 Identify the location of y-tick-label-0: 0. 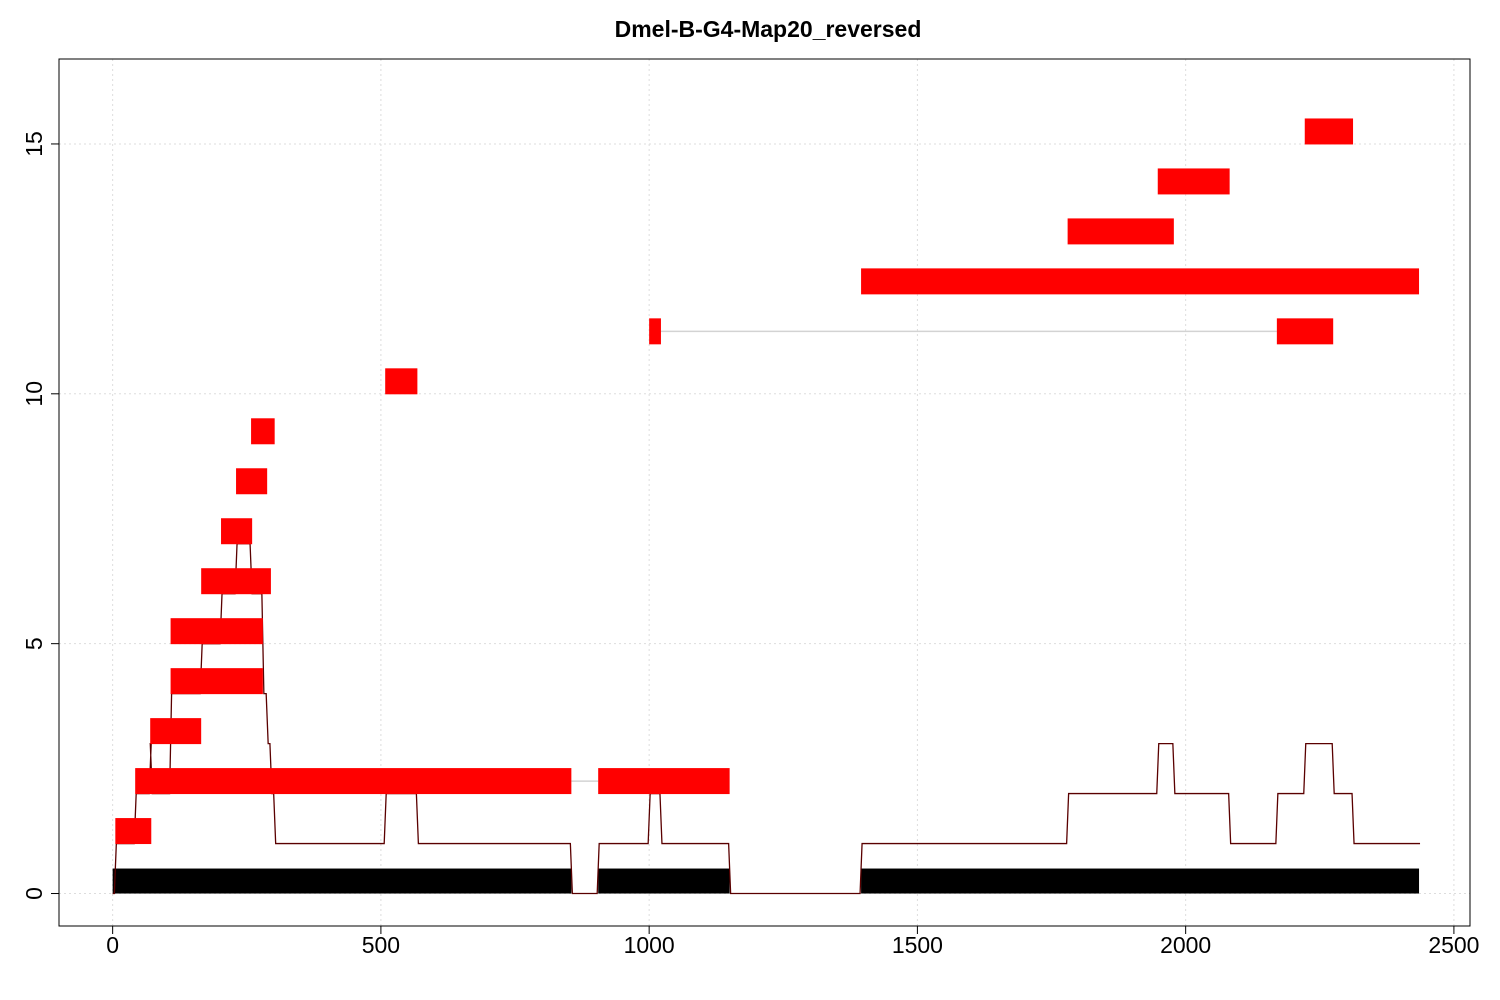
(34, 893).